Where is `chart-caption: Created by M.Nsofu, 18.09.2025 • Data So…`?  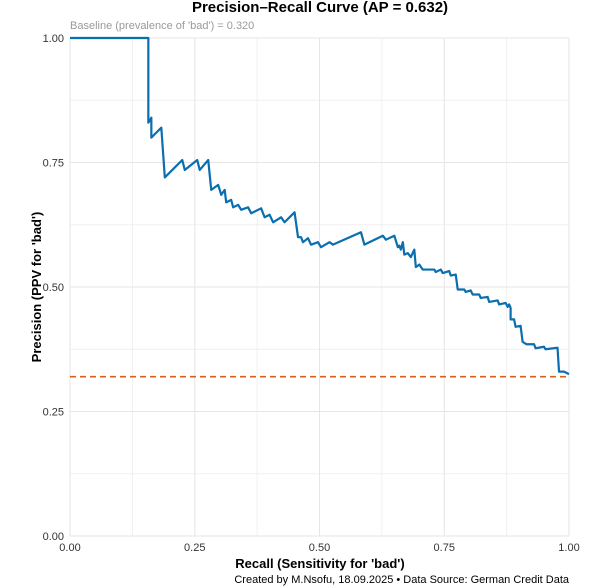 chart-caption: Created by M.Nsofu, 18.09.2025 • Data So… is located at coordinates (402, 580).